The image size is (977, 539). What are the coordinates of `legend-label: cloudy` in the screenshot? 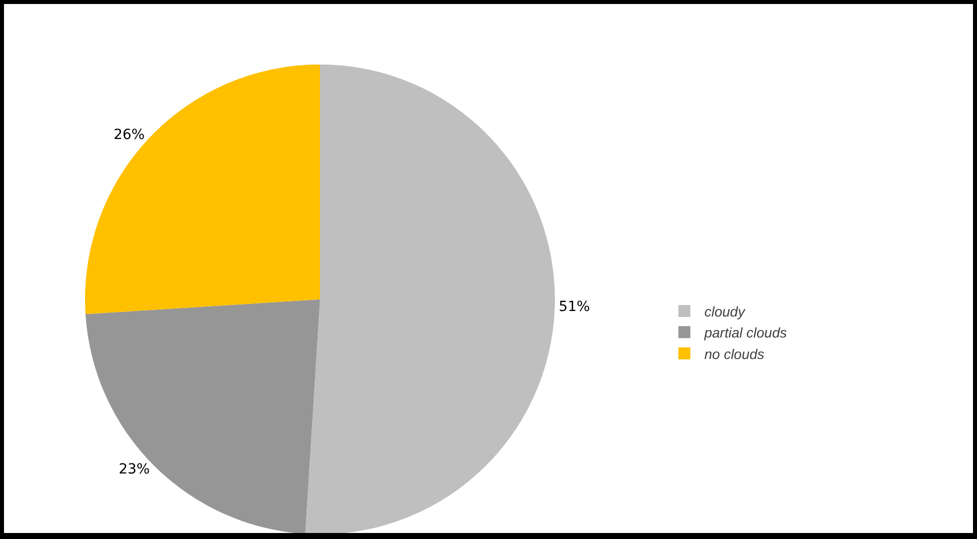 It's located at (725, 311).